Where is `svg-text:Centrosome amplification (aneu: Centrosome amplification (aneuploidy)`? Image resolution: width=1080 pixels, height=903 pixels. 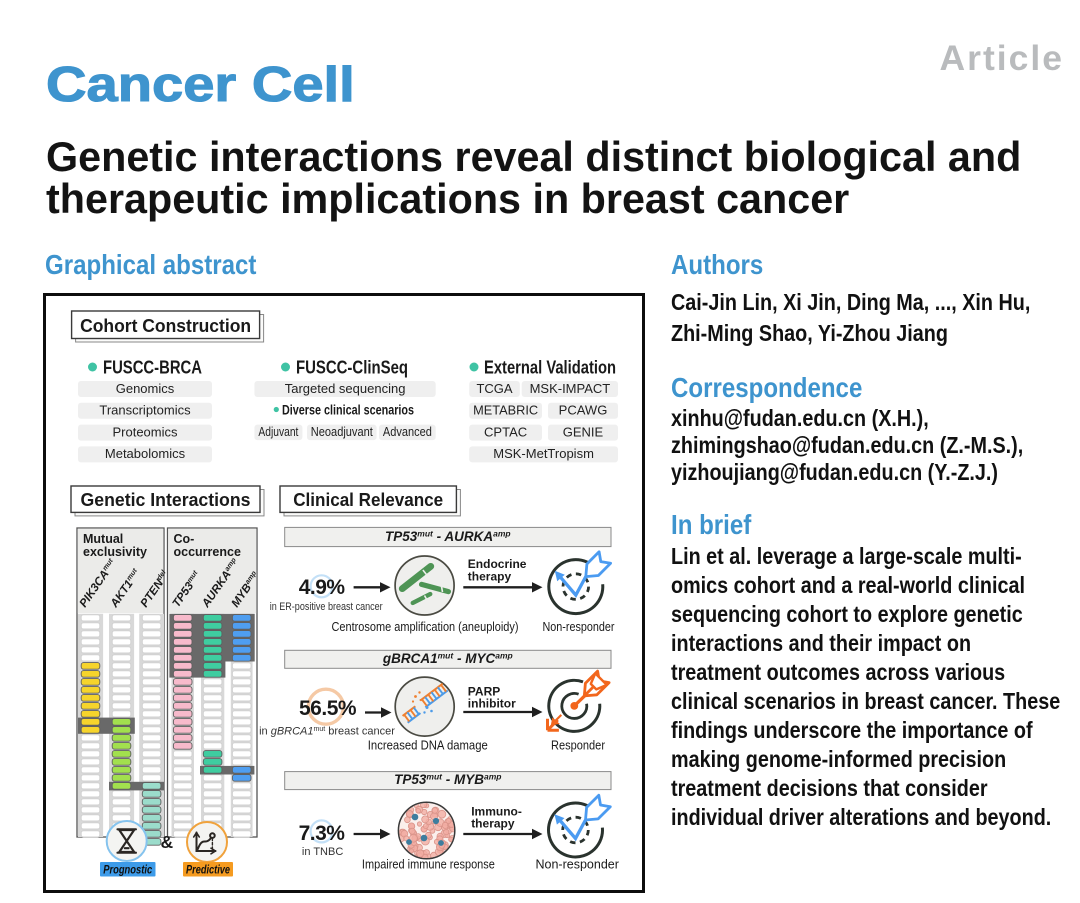
svg-text:Centrosome amplification (aneu: Centrosome amplification (aneuploidy) is located at coordinates (425, 627).